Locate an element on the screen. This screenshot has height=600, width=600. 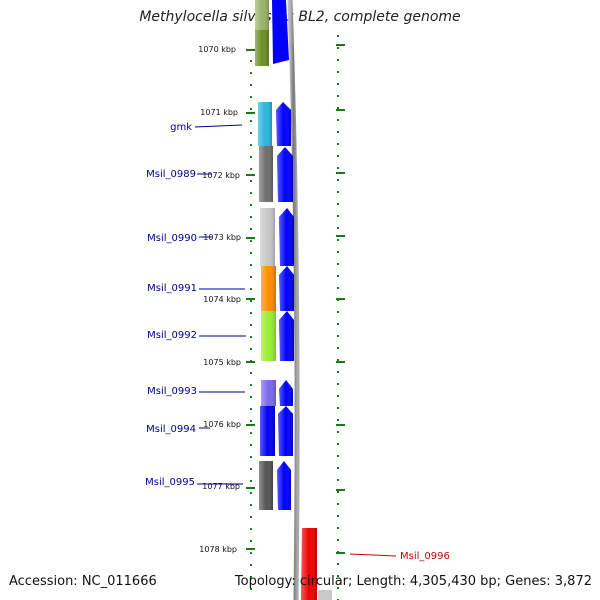
backbone-curve is located at coordinates (293, 300).